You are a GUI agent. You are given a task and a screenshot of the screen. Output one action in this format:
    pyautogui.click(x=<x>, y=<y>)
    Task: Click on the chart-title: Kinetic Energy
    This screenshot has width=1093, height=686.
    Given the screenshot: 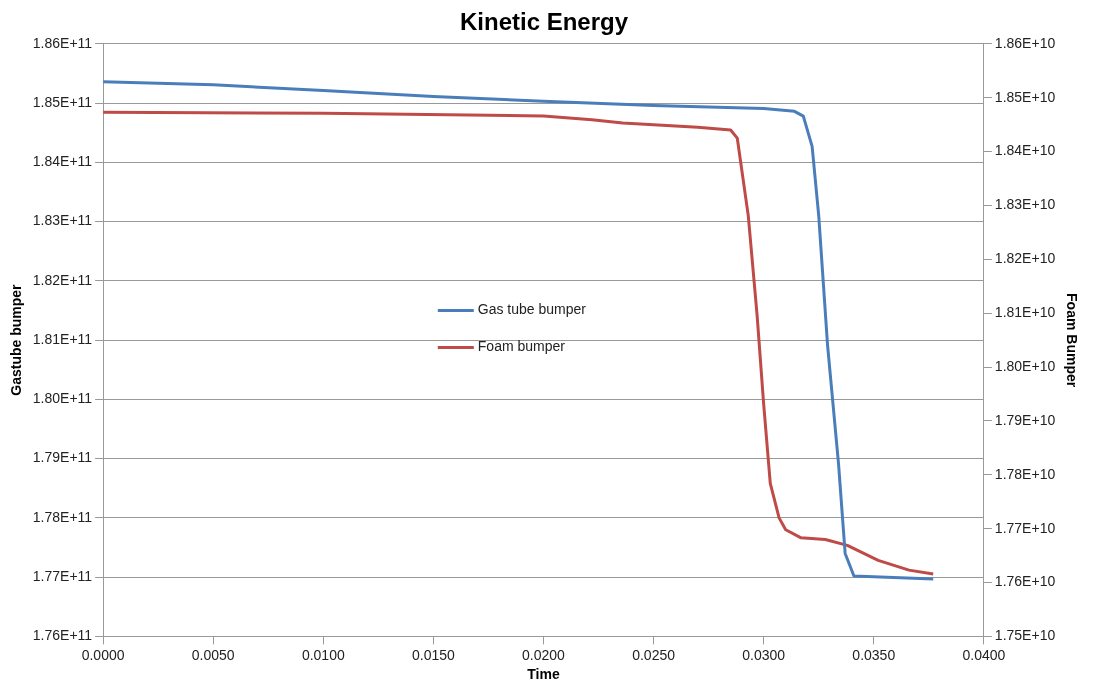 What is the action you would take?
    pyautogui.click(x=544, y=22)
    